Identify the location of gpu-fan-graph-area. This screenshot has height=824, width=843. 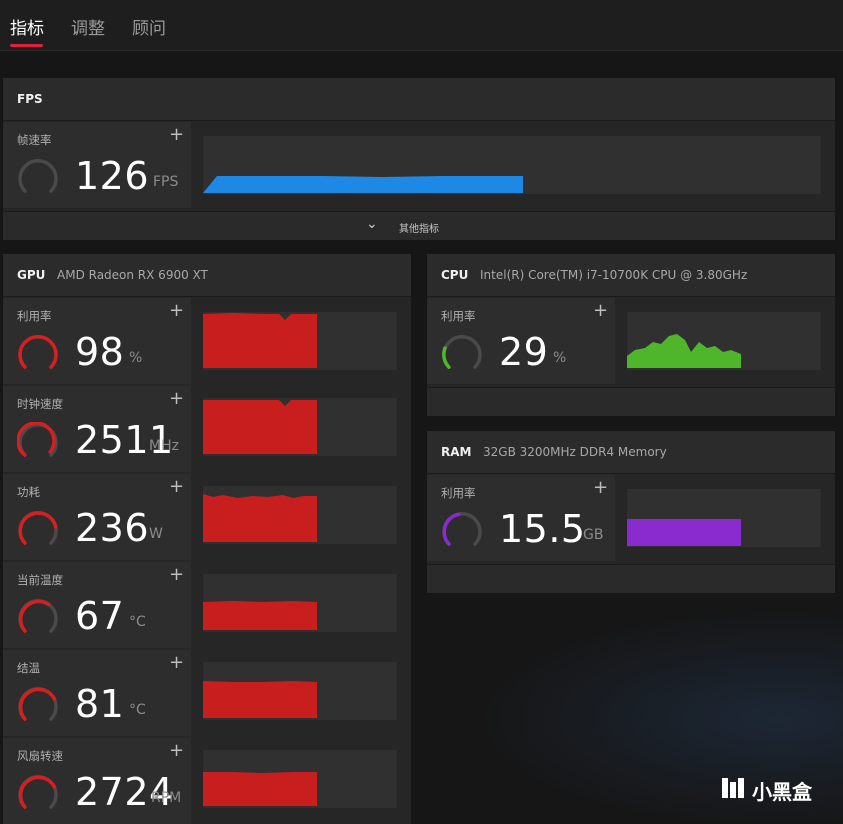
(260, 789).